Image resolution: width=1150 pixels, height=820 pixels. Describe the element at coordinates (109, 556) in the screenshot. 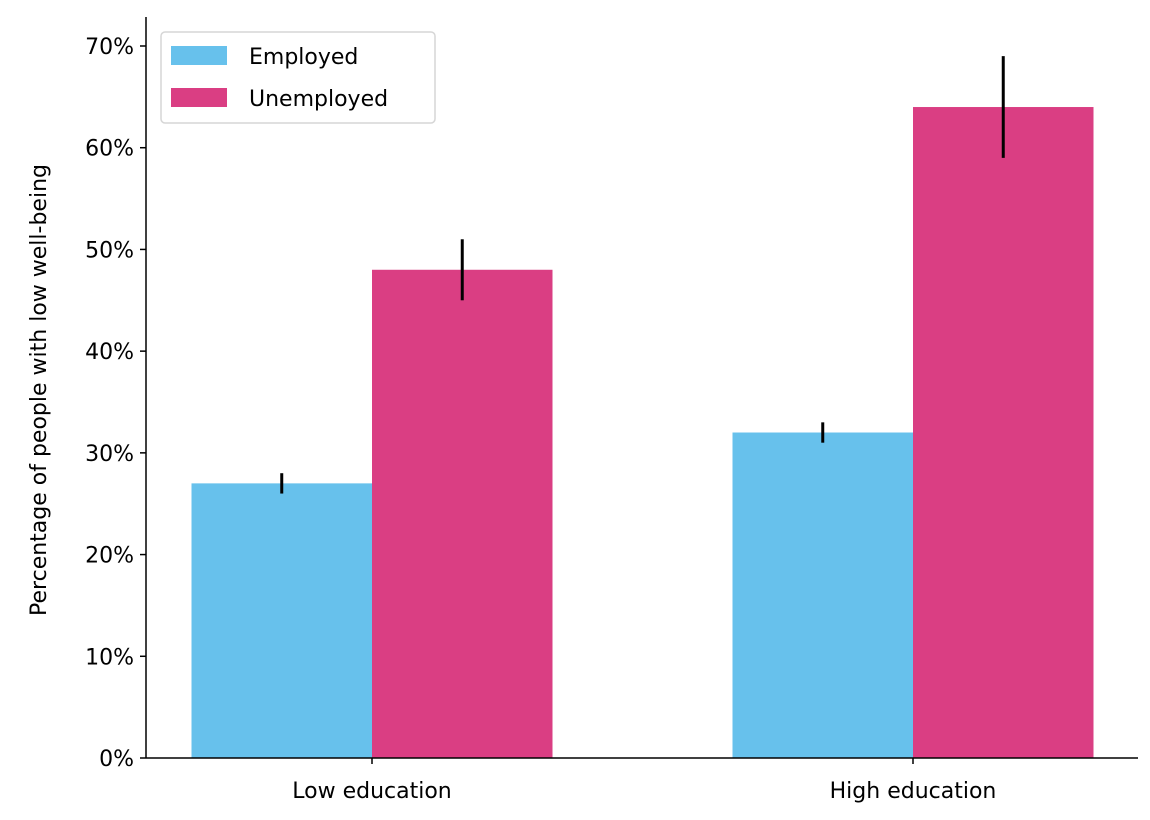

I see `y-tick-label: 20%` at that location.